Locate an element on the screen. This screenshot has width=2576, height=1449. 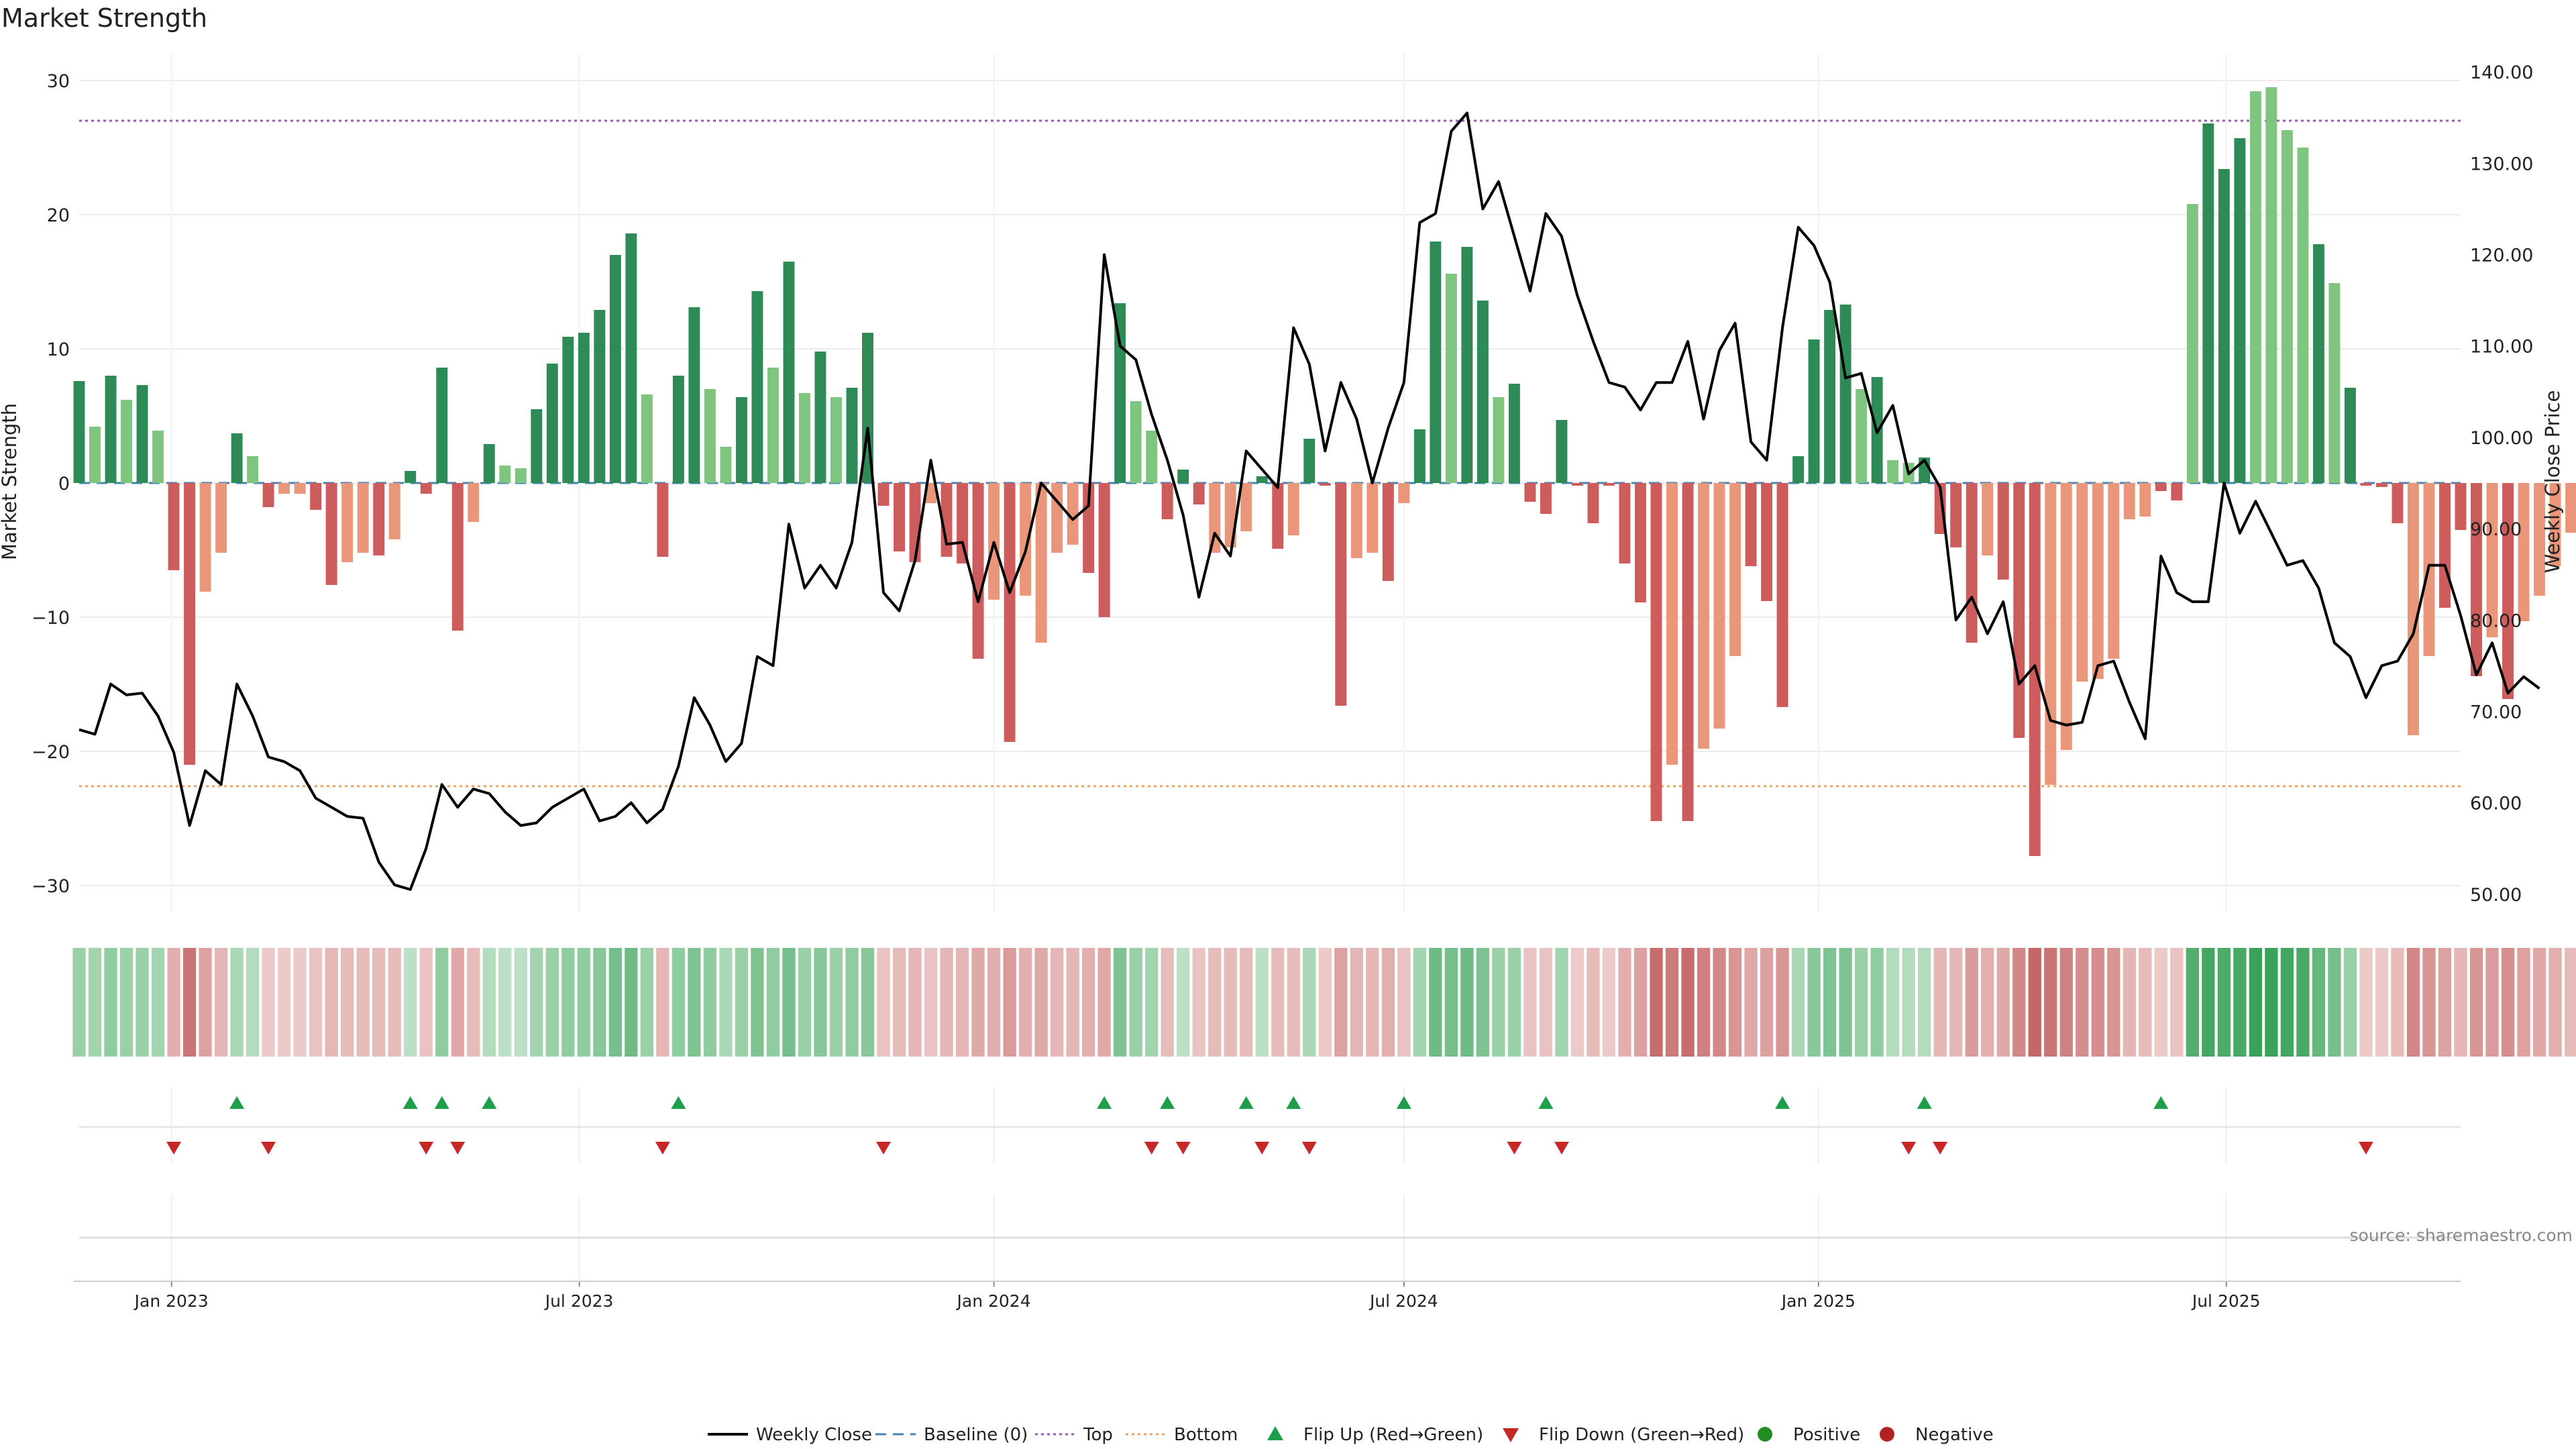
y-tick-label: −30 is located at coordinates (51, 886).